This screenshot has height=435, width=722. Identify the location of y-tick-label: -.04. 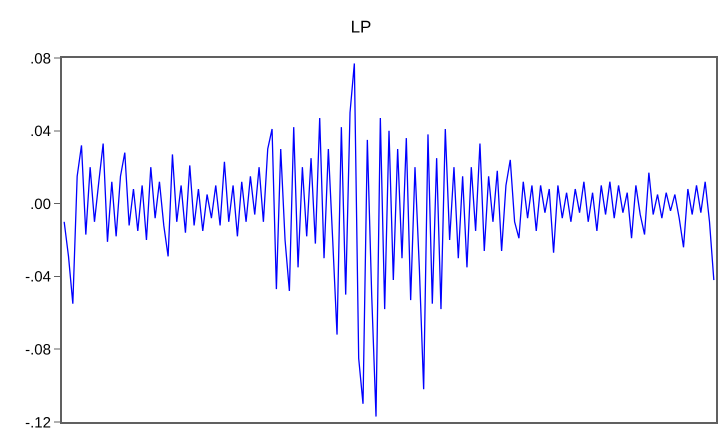
(38, 277).